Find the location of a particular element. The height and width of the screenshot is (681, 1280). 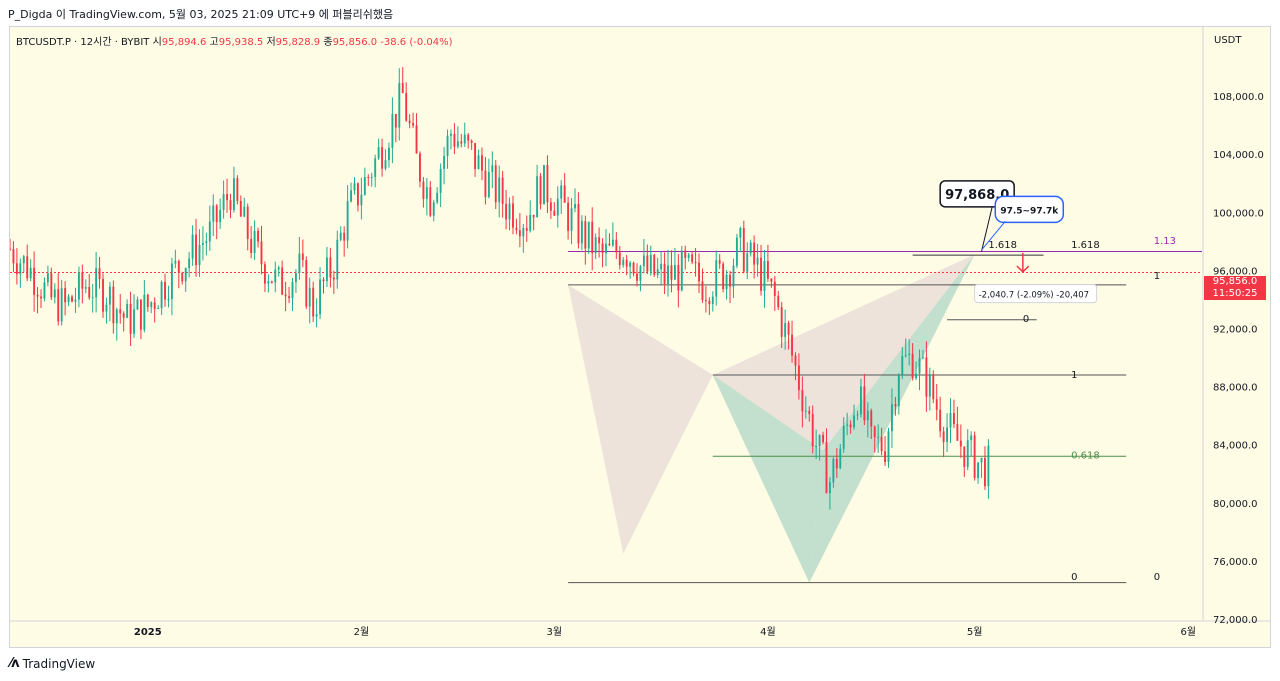

measure-box is located at coordinates (1036, 294).